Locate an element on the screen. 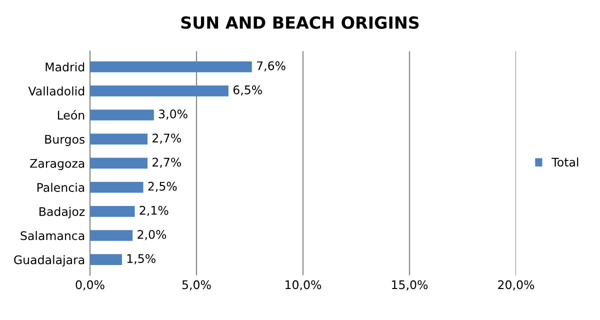 This screenshot has height=320, width=600. y-tick-label: Guadalajara is located at coordinates (49, 261).